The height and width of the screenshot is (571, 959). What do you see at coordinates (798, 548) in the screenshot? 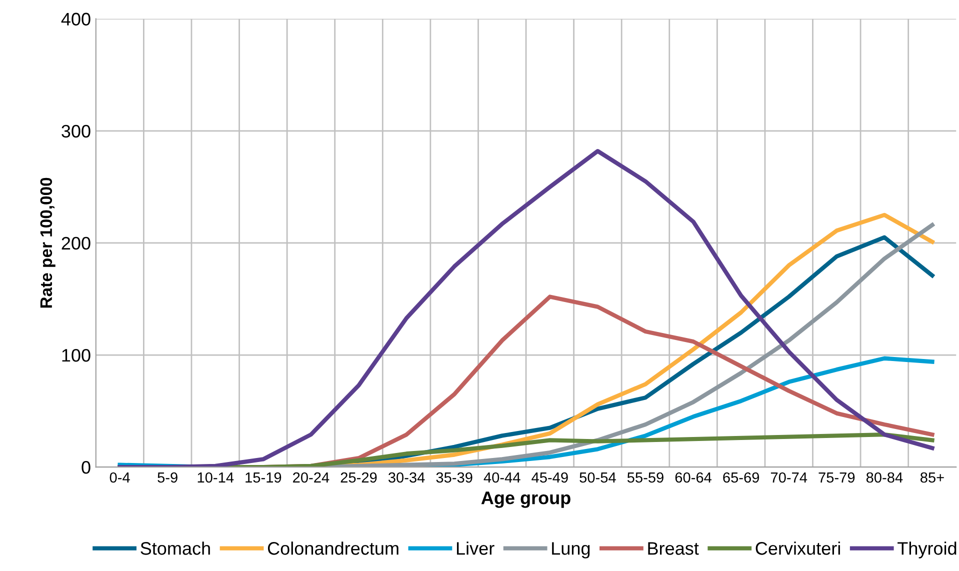
I see `legend-label: Cervixuteri` at bounding box center [798, 548].